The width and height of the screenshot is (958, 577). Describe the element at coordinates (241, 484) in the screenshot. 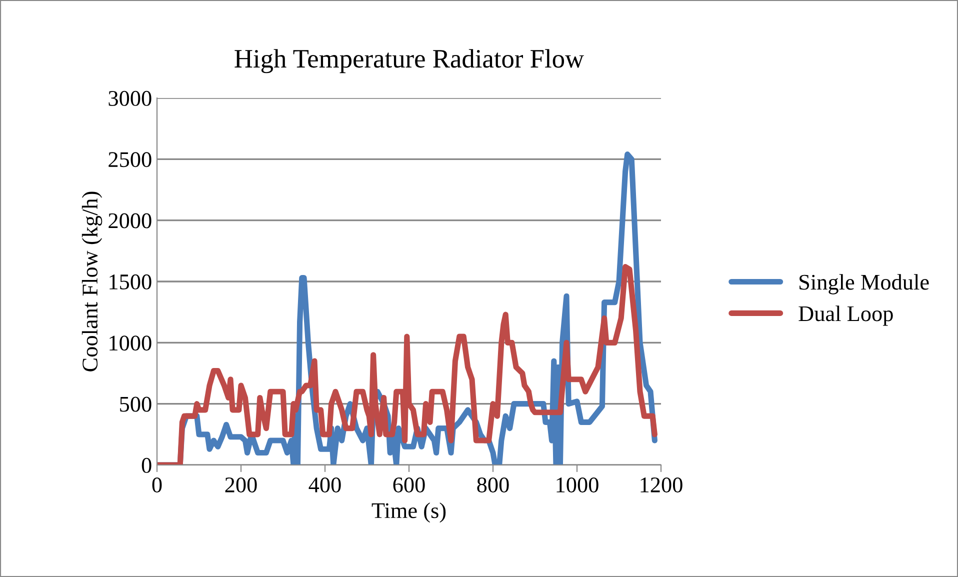

I see `x-tick-label: 200` at that location.